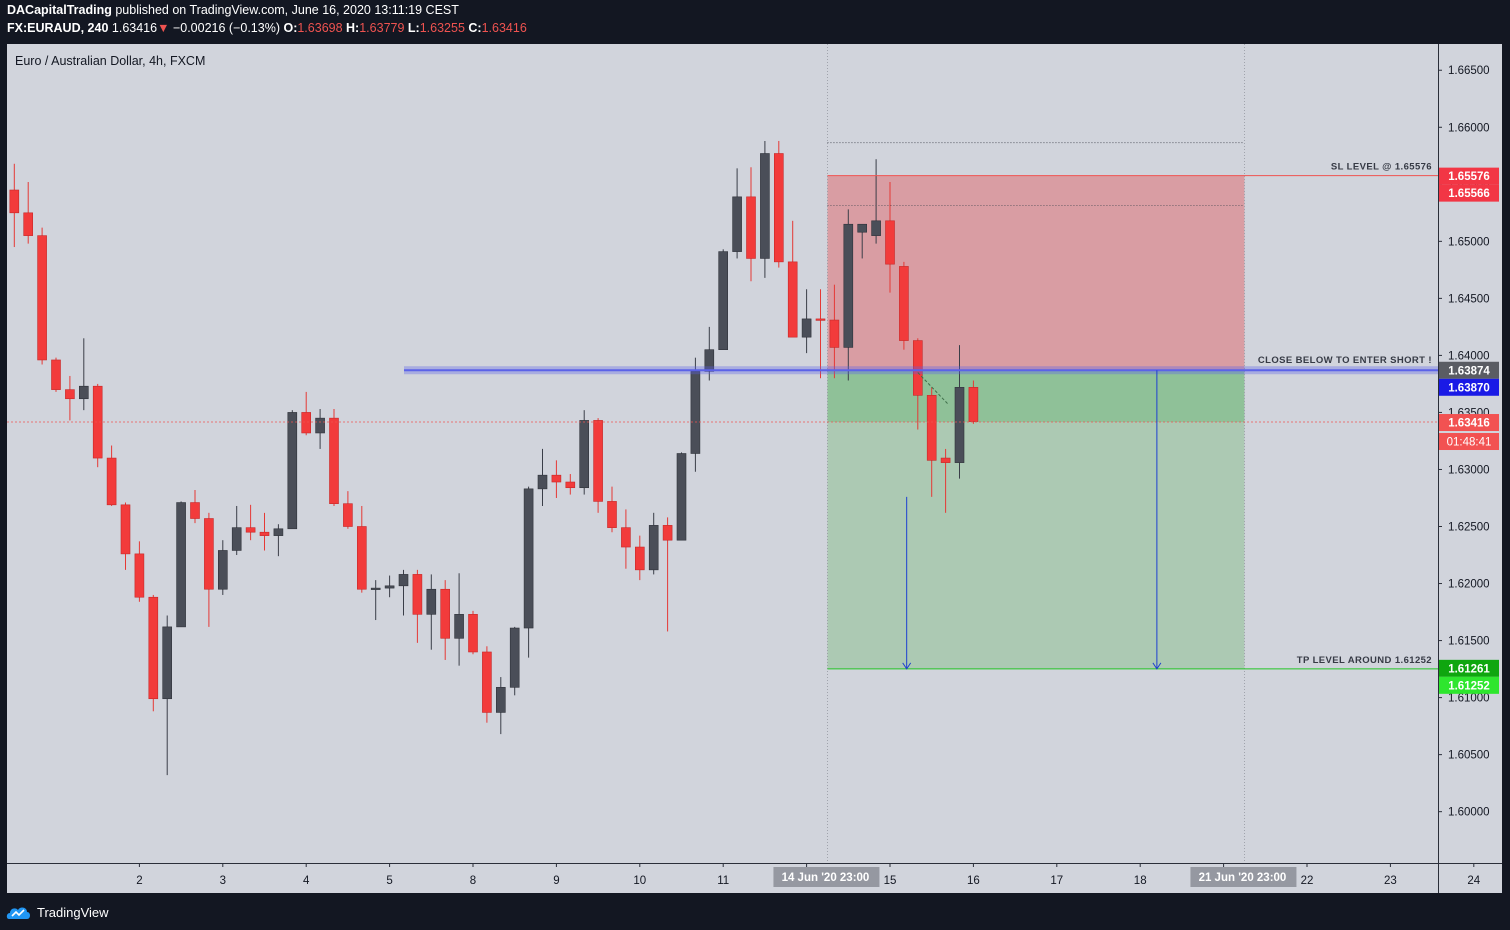 The height and width of the screenshot is (930, 1510). I want to click on price-tag: 1.65576, so click(1469, 176).